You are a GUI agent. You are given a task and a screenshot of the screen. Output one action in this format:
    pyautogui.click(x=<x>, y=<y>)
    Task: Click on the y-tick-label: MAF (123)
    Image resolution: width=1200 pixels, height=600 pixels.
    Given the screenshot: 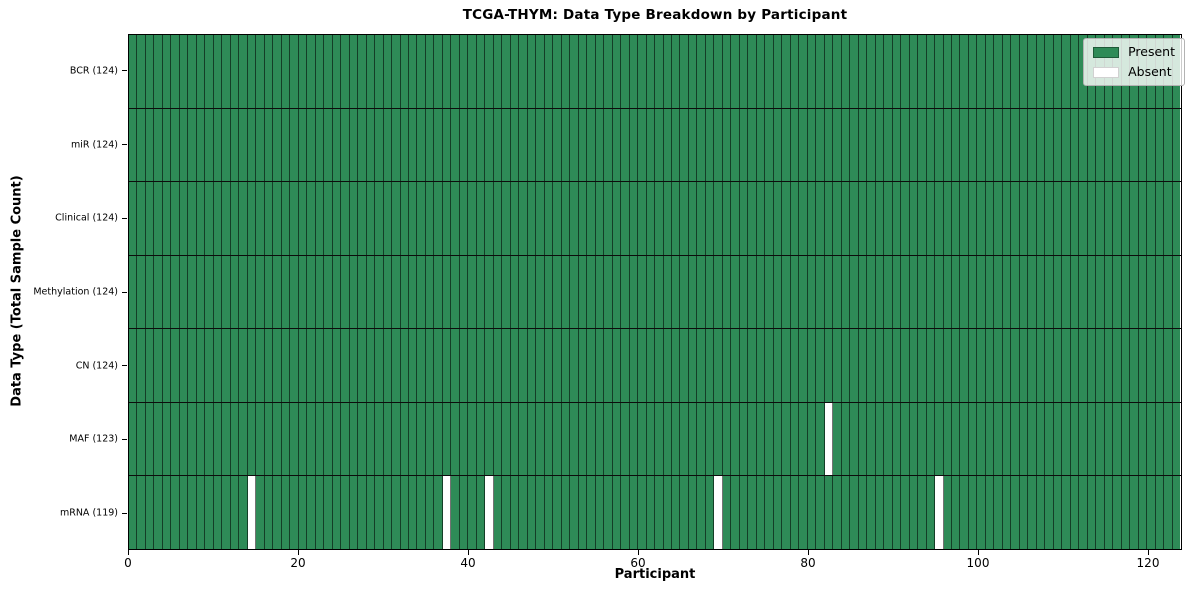 What is the action you would take?
    pyautogui.click(x=93, y=439)
    